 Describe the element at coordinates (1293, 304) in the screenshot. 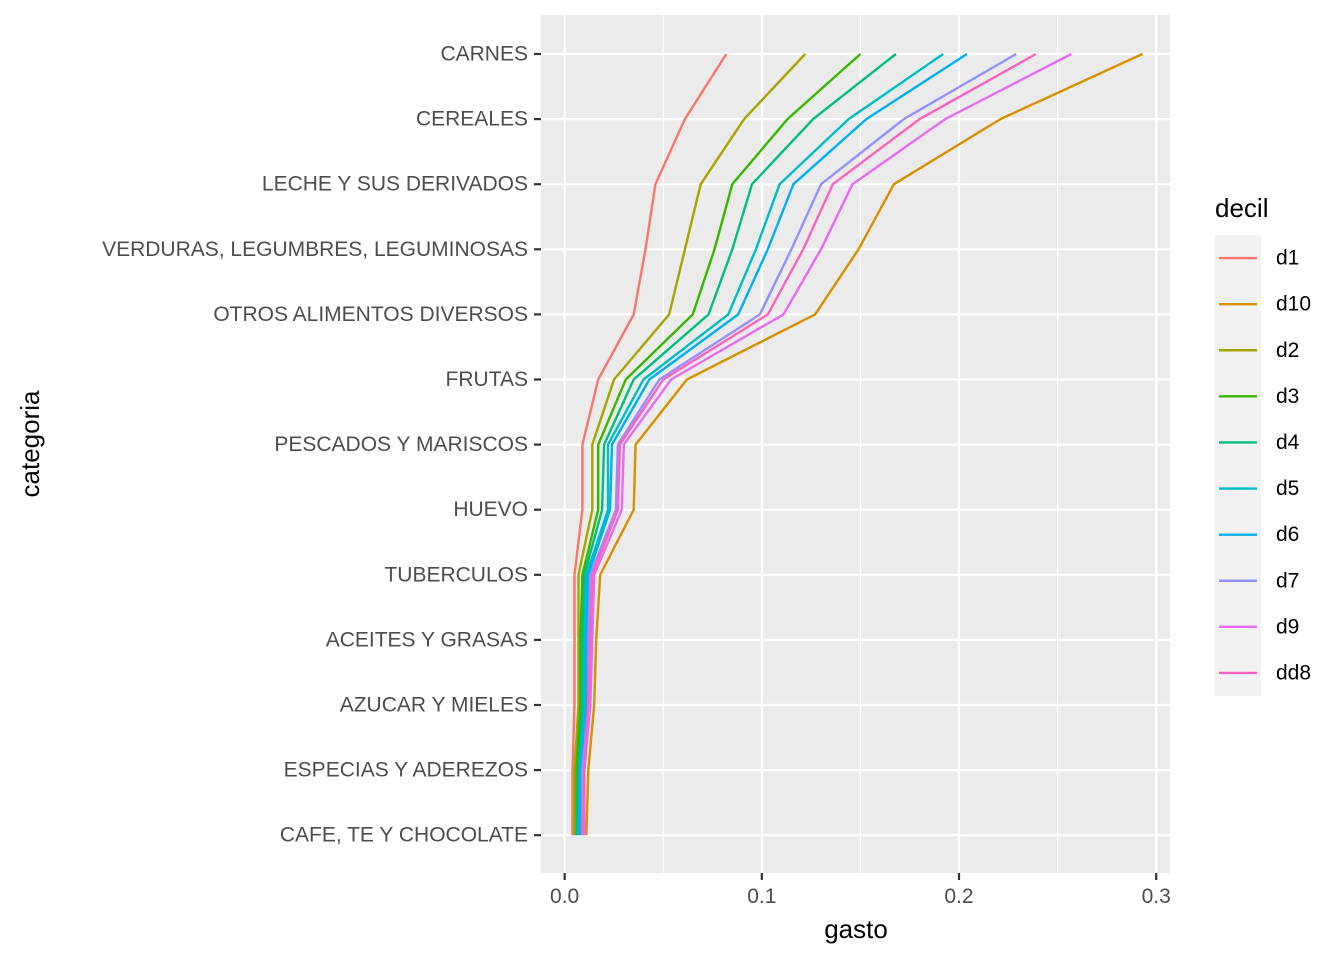

I see `legend-label-d10: d10` at that location.